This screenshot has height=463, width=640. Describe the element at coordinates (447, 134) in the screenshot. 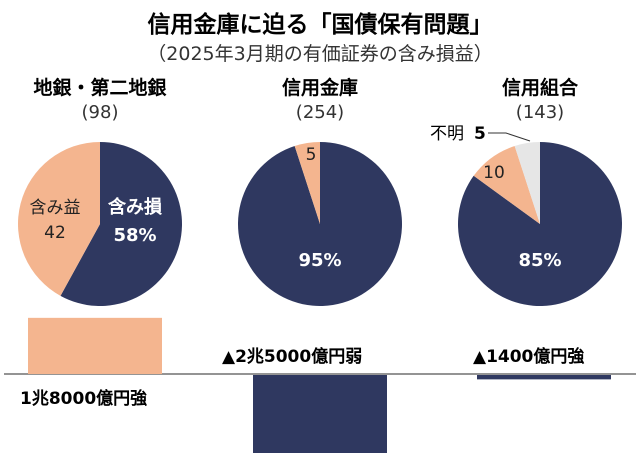

I see `slice-label: 不明` at that location.